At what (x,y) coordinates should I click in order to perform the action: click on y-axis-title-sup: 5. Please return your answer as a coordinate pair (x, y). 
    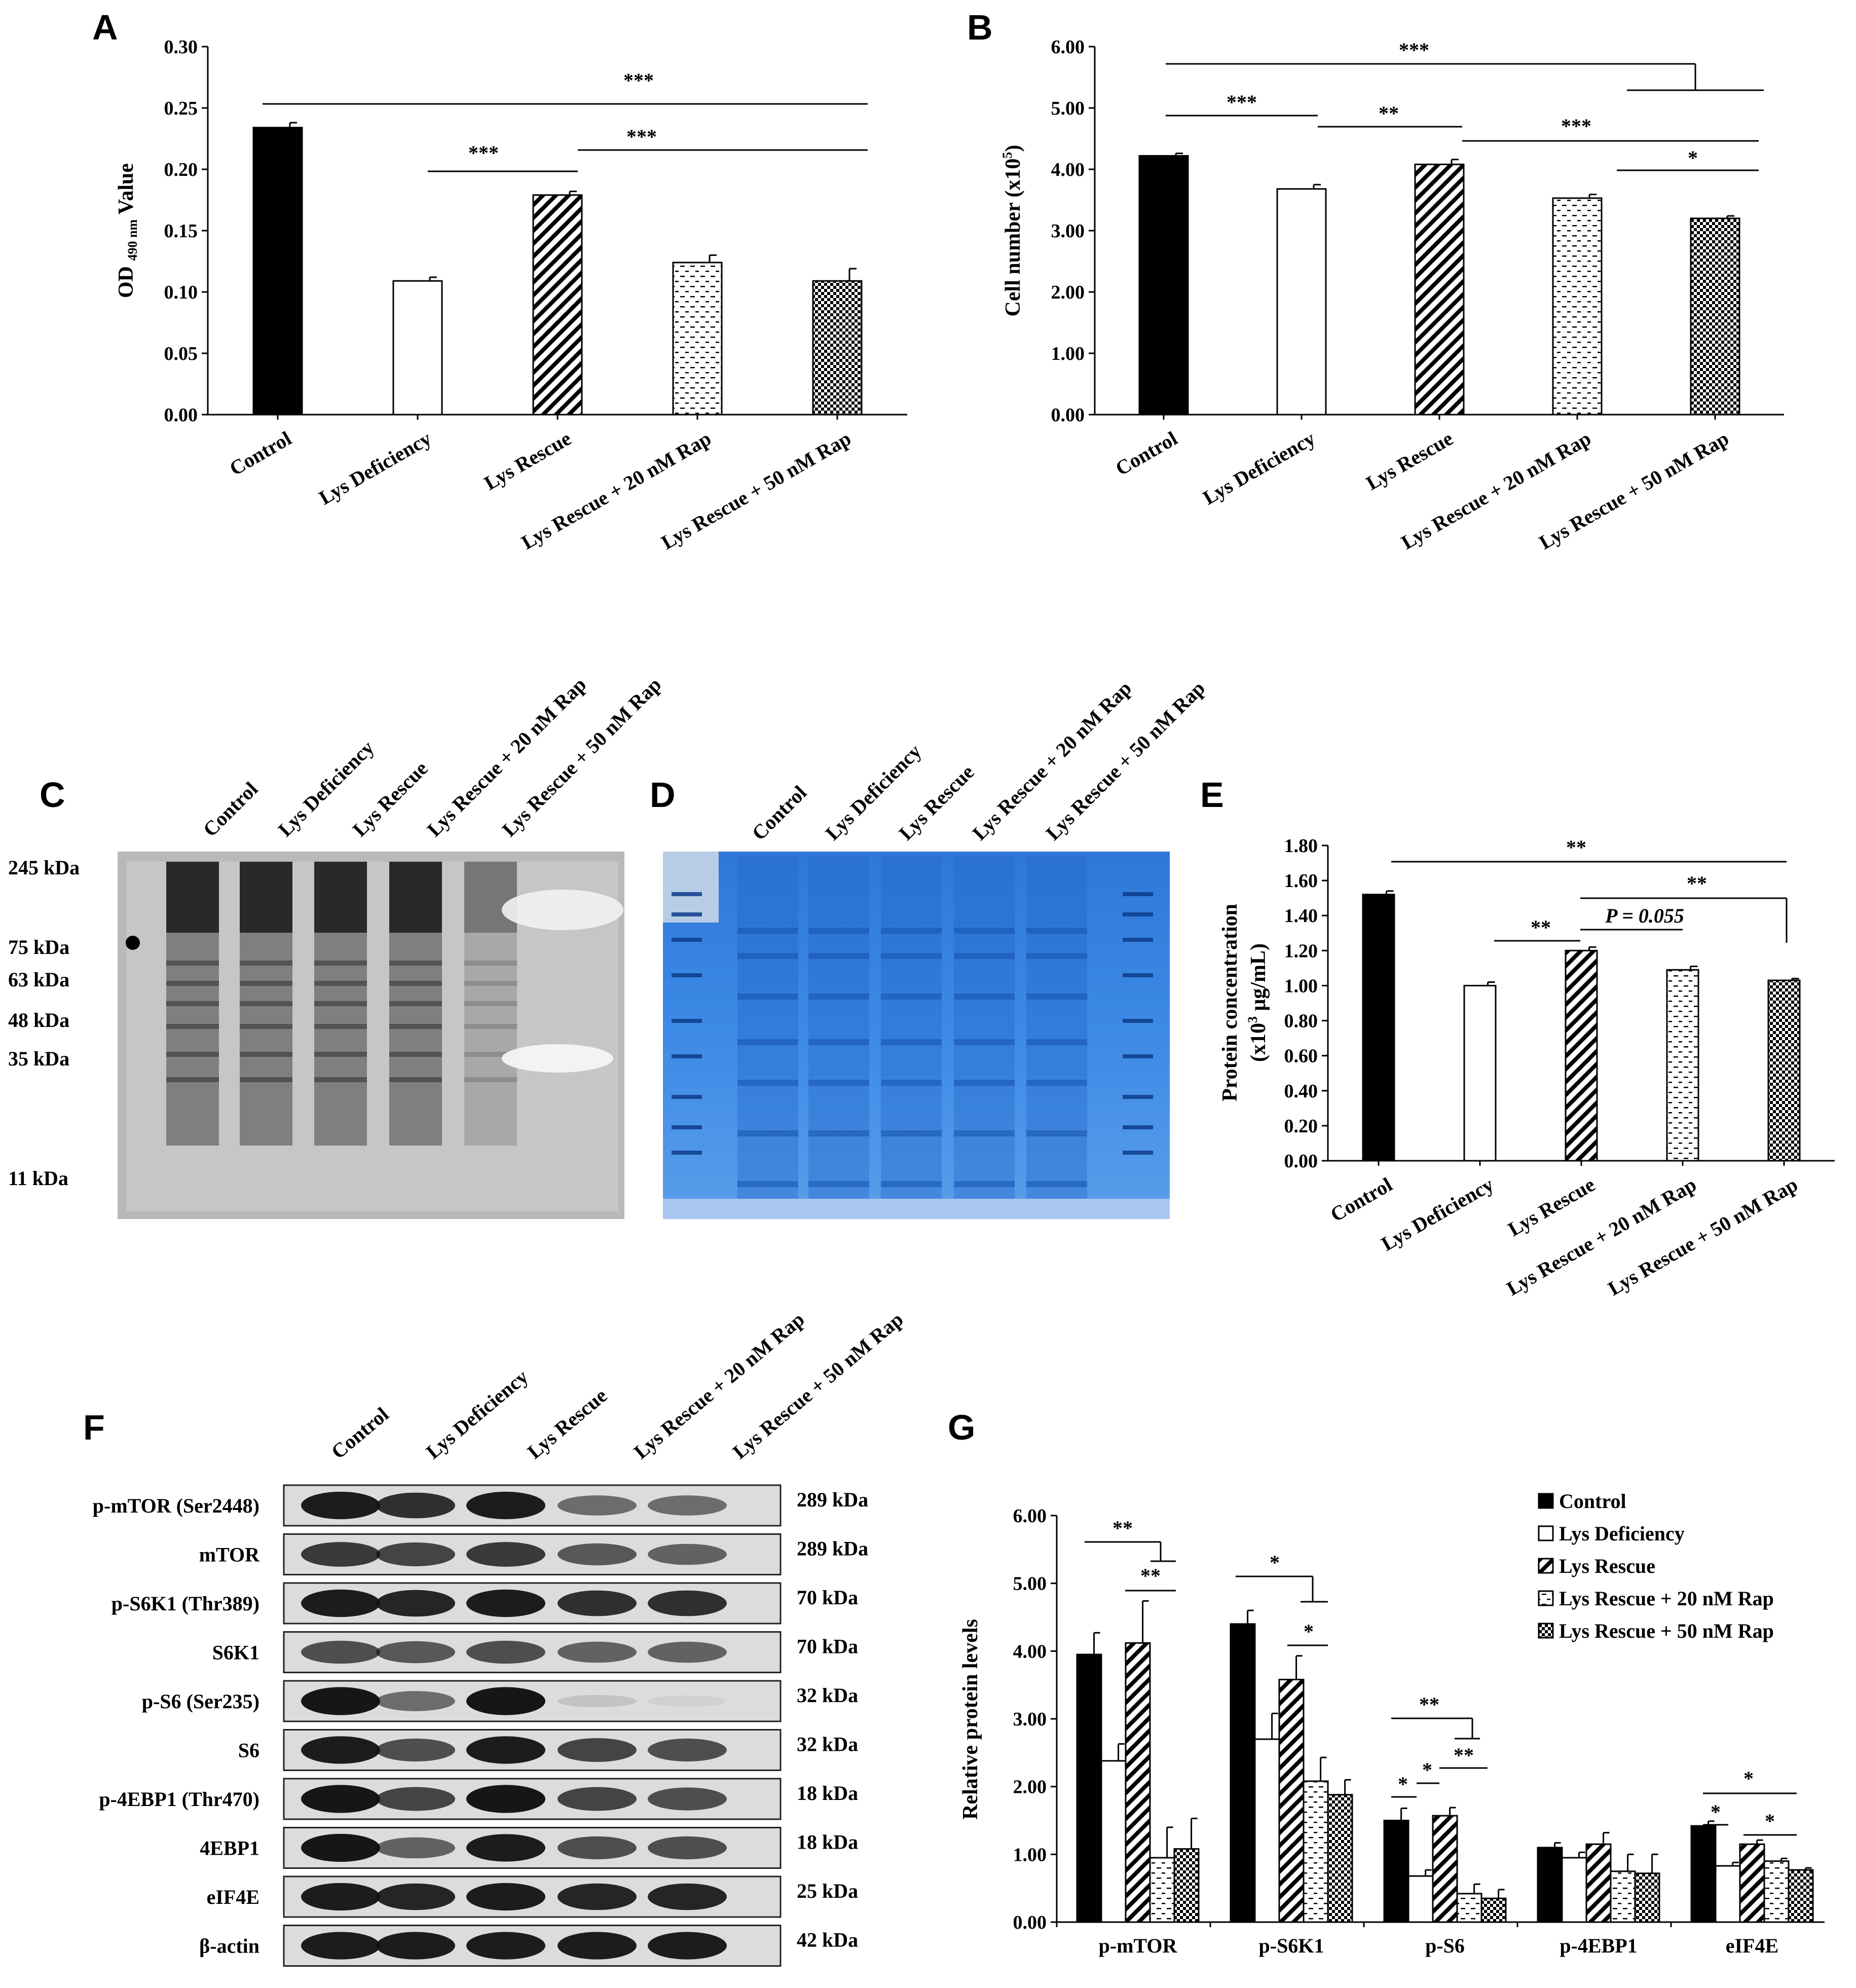
    Looking at the image, I should click on (1008, 155).